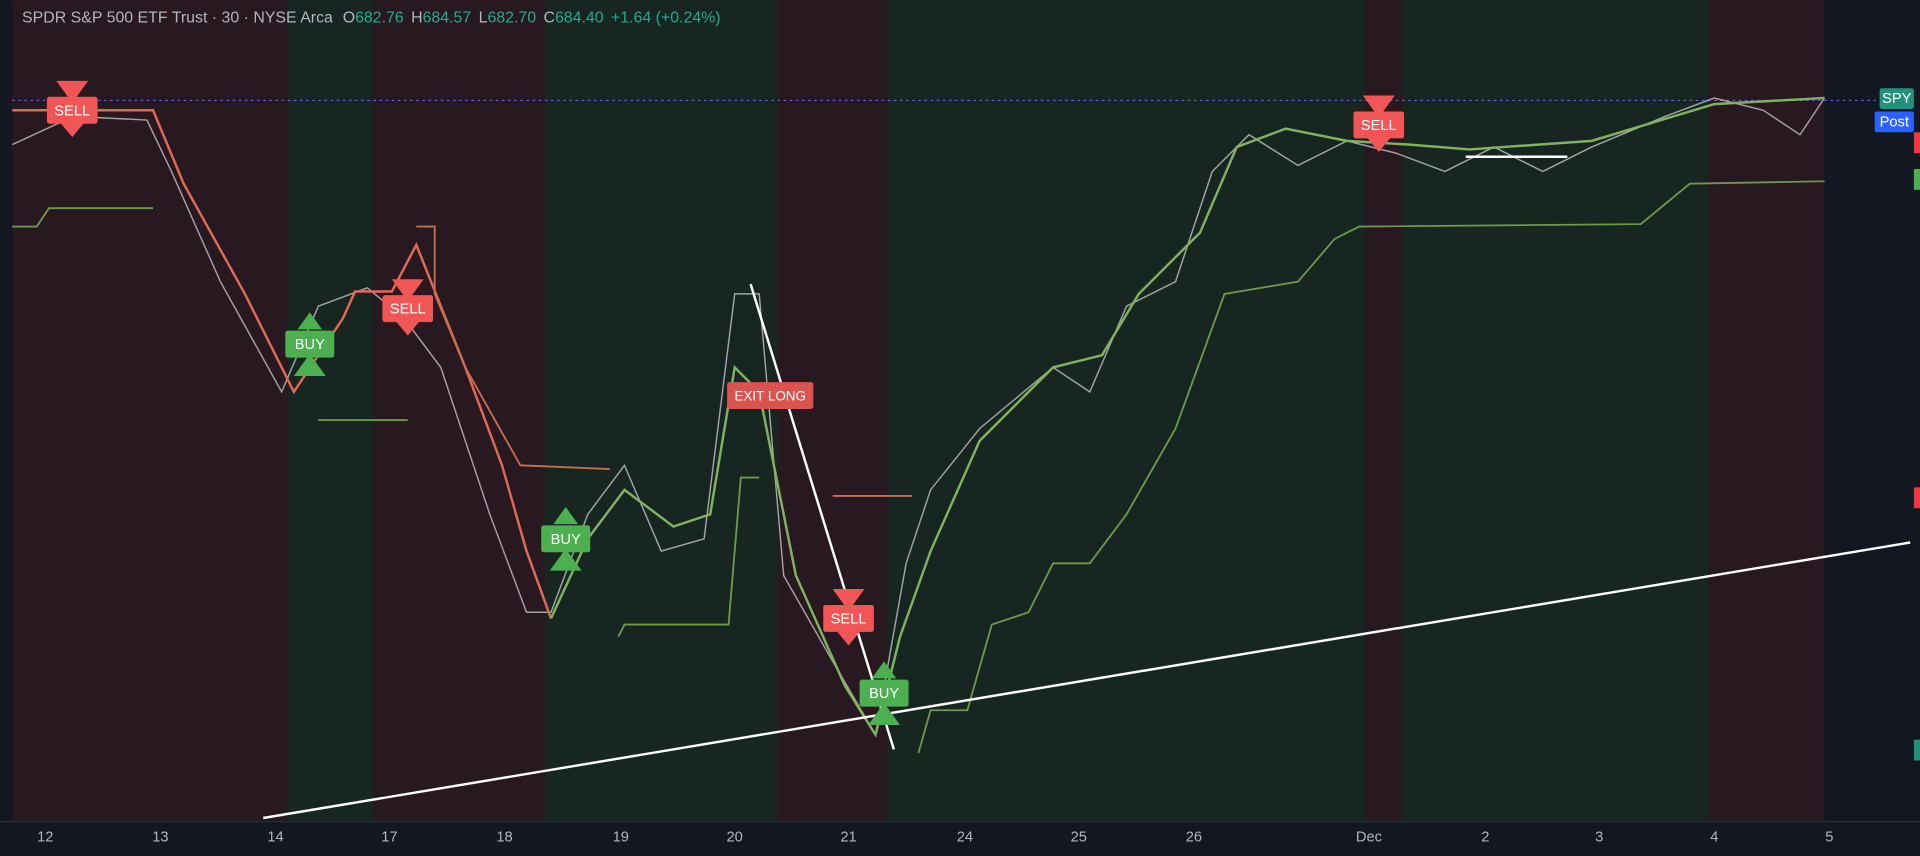 This screenshot has height=856, width=1920. Describe the element at coordinates (177, 18) in the screenshot. I see `symbol-title: SPDR S&P 500 ETF Trust · 30 · NYSE Arca` at that location.